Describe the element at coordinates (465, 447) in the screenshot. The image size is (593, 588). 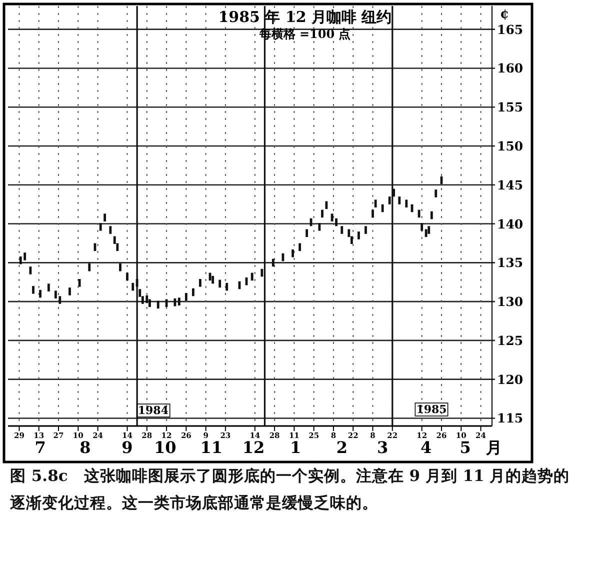
I see `x2-tick-label: 5` at that location.